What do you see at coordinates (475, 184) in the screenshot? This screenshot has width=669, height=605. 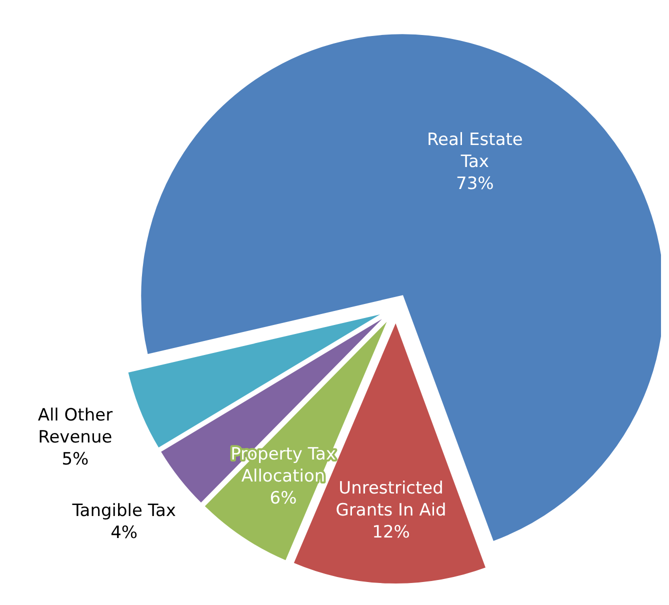 I see `data-label: 73%` at bounding box center [475, 184].